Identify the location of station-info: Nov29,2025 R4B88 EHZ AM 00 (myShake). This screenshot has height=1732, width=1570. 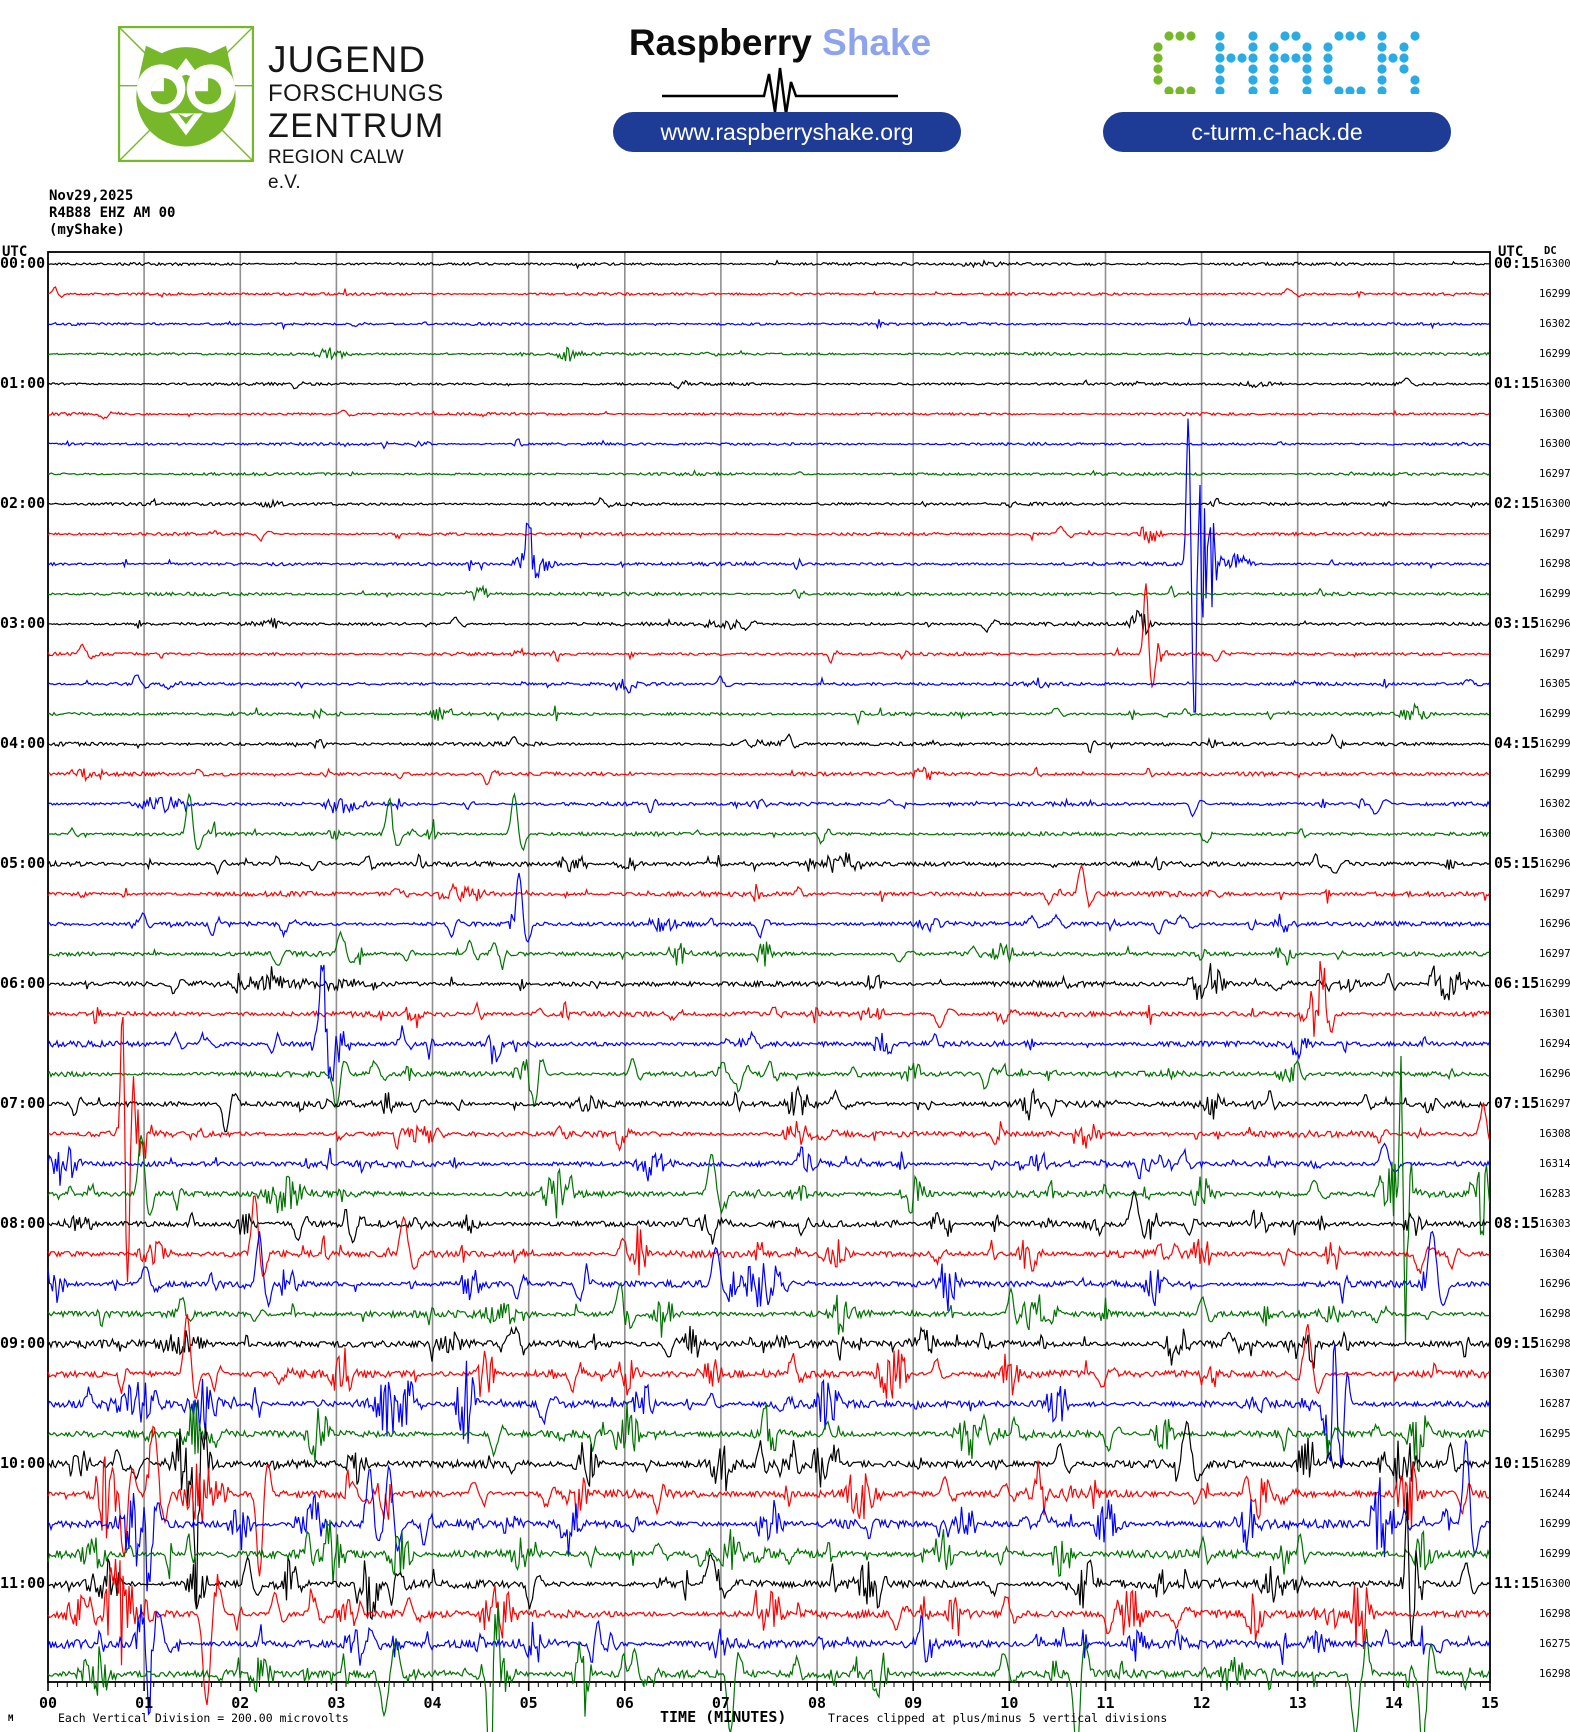
(112, 213).